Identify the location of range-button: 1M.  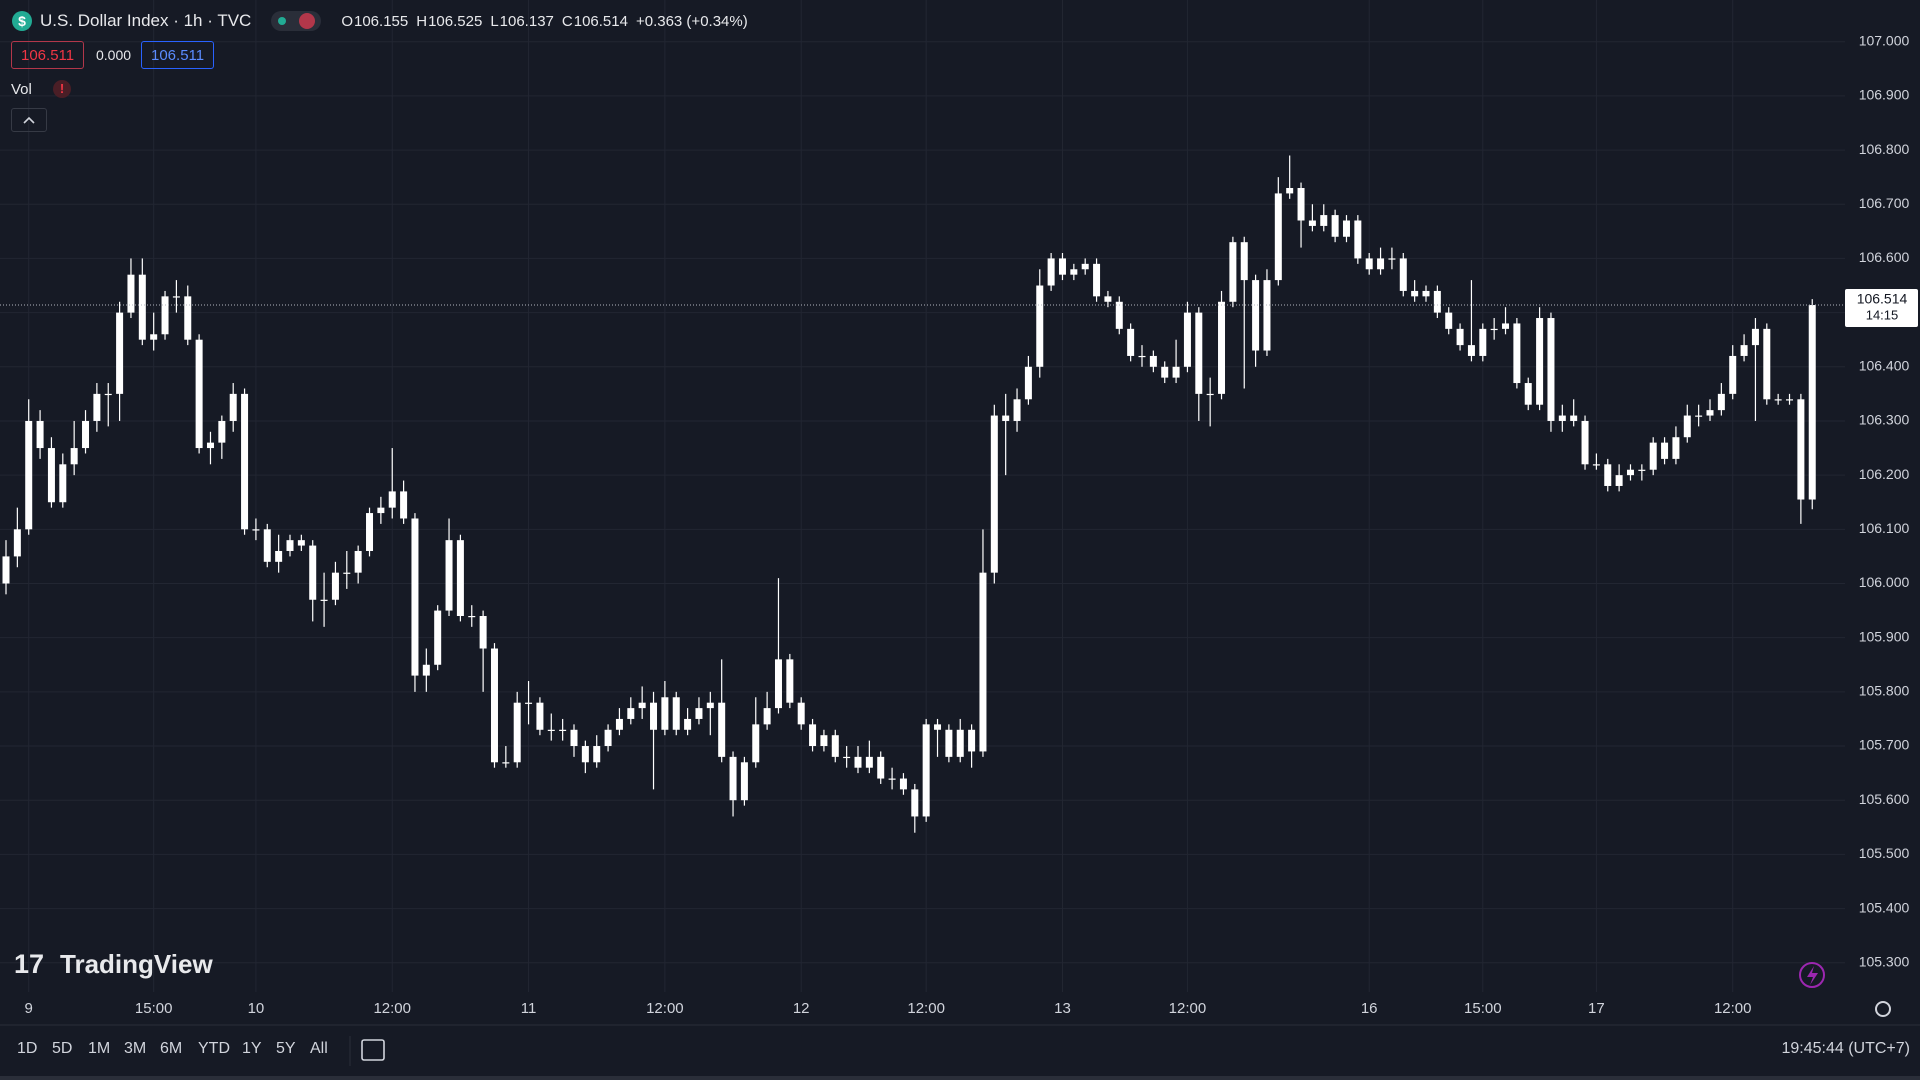
(99, 1048).